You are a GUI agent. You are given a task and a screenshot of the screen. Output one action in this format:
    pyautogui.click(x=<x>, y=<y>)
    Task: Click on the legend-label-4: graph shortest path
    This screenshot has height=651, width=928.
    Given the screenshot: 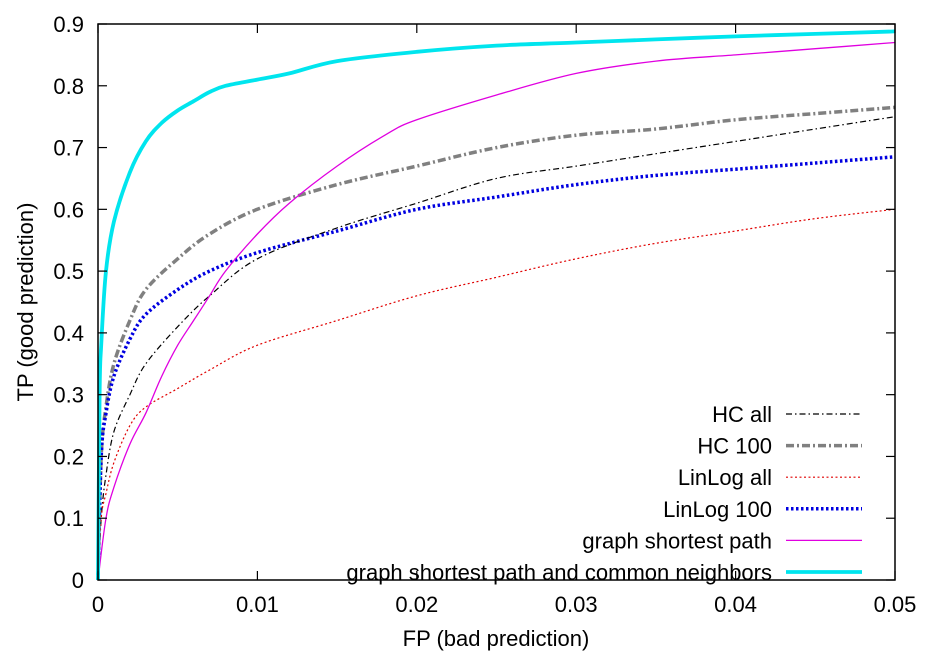 What is the action you would take?
    pyautogui.click(x=677, y=540)
    